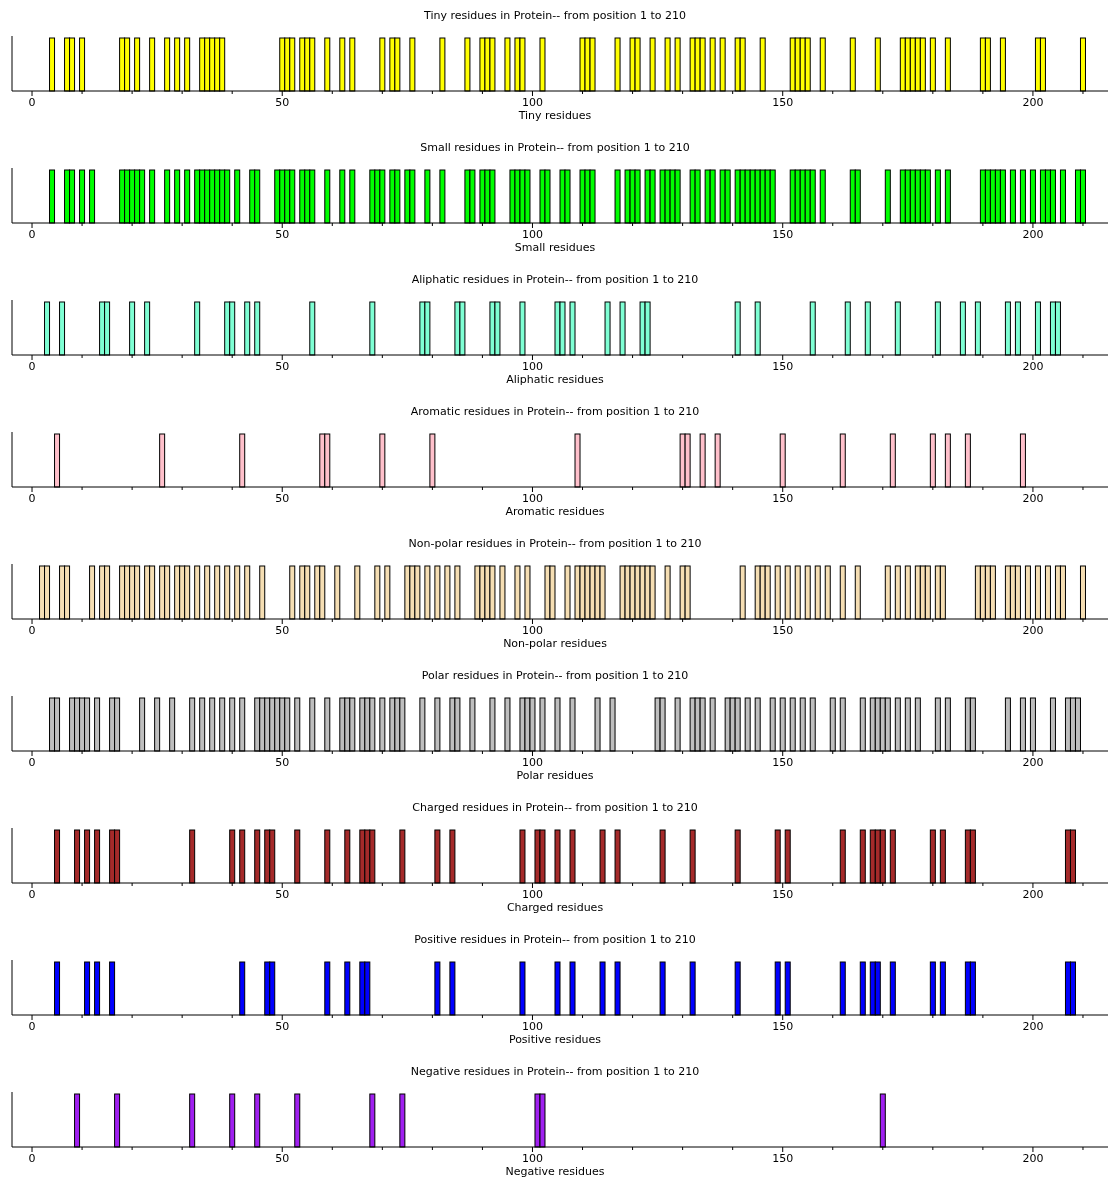 Image resolution: width=1110 pixels, height=1198 pixels. What do you see at coordinates (555, 643) in the screenshot?
I see `x-axis-title: Non-polar residues` at bounding box center [555, 643].